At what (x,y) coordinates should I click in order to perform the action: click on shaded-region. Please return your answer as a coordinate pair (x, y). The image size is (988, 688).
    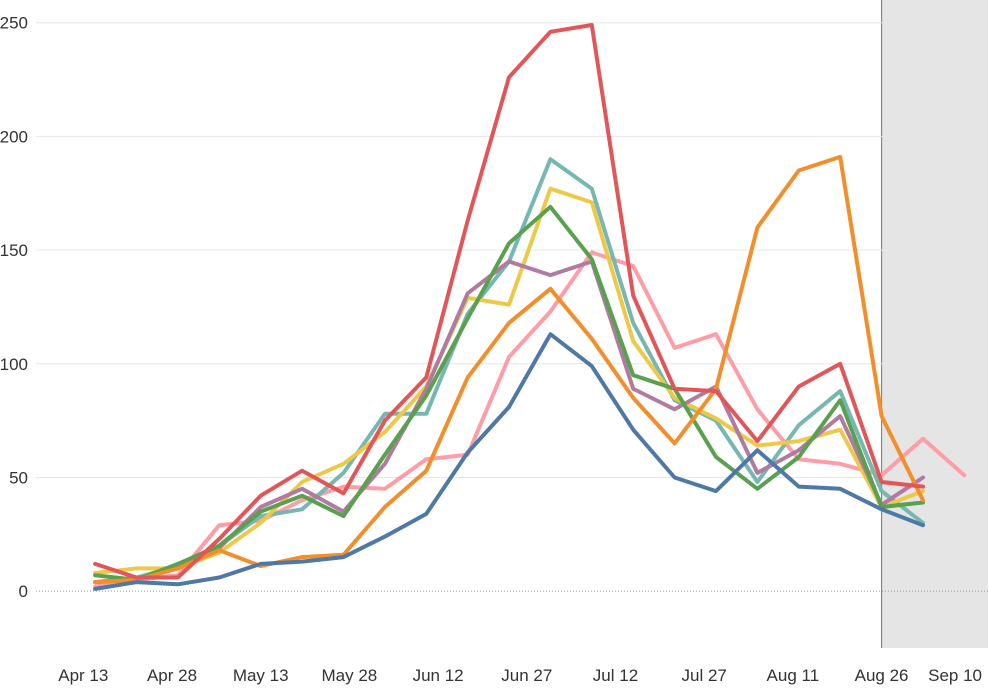
    Looking at the image, I should click on (934, 324).